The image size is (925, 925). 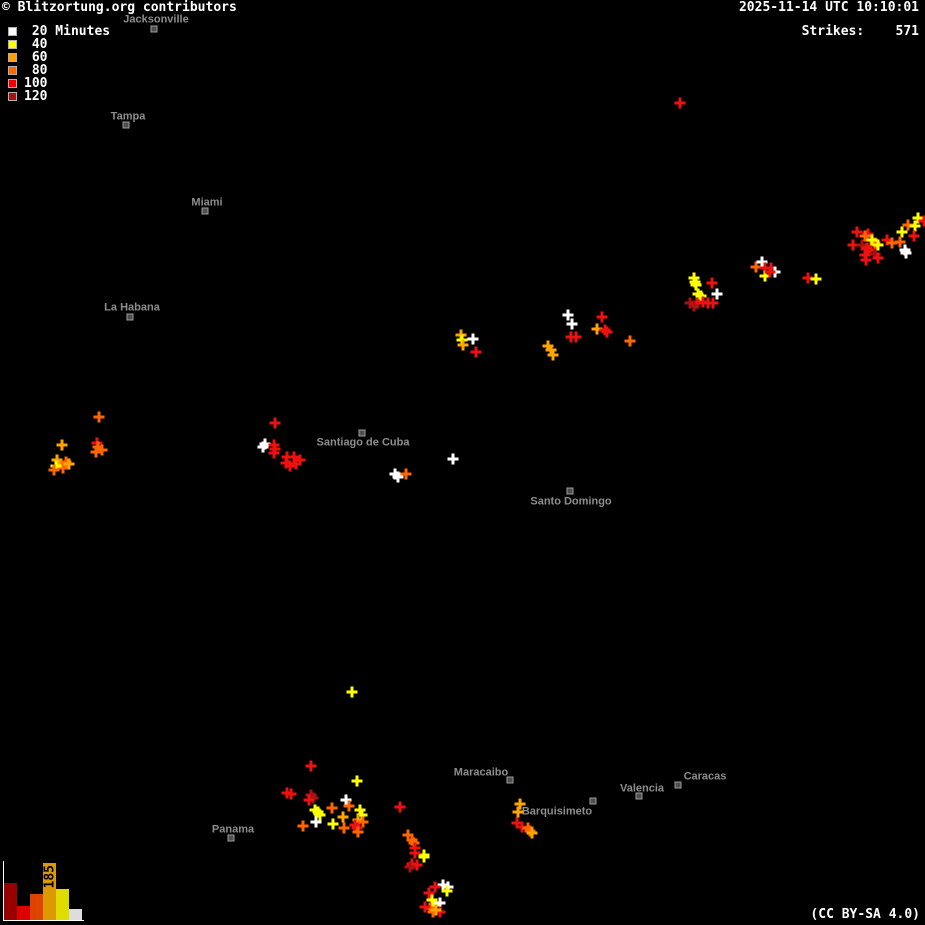 I want to click on legend-row: 100, so click(x=59, y=83).